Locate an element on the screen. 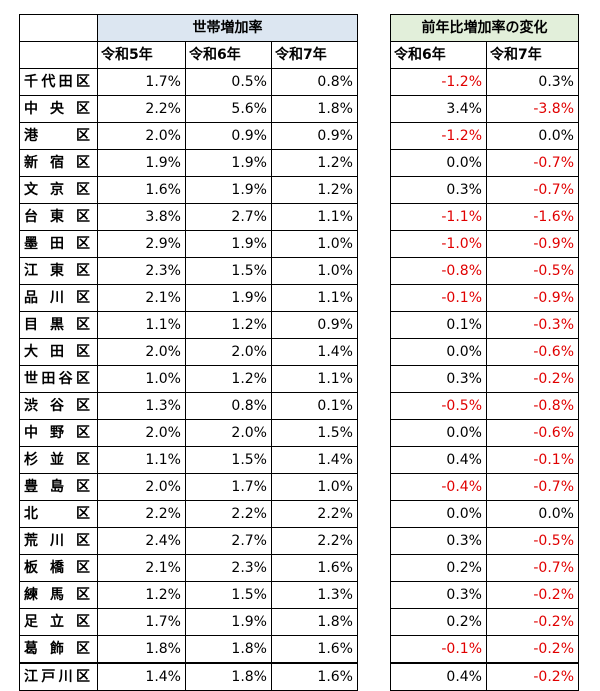 Image resolution: width=600 pixels, height=691 pixels. column-header-change-r6: 令和6年 is located at coordinates (438, 55).